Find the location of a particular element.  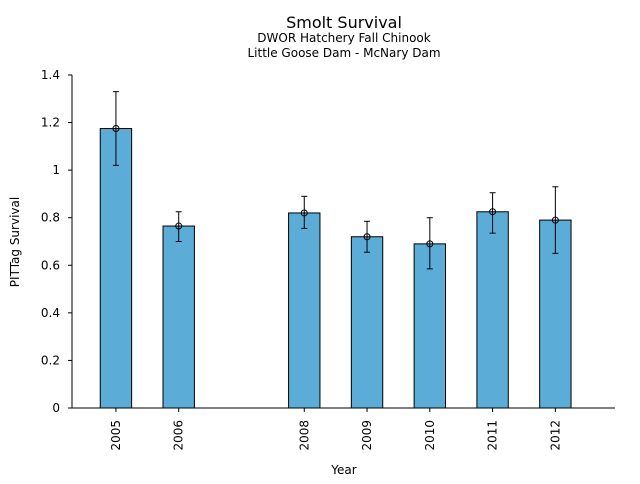

point-marker-2008 is located at coordinates (304, 213).